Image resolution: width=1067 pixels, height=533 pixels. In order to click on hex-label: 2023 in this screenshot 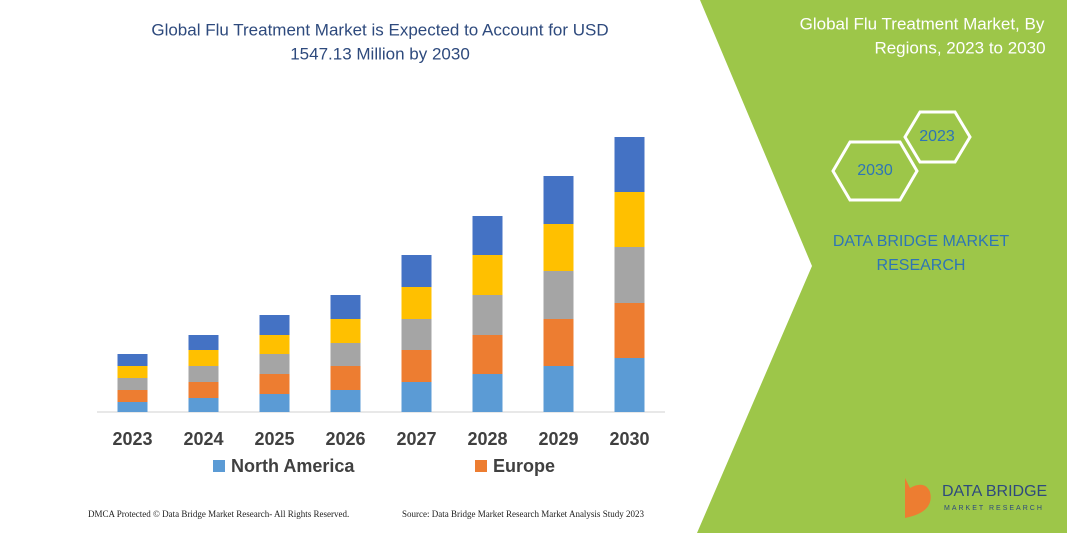, I will do `click(937, 136)`.